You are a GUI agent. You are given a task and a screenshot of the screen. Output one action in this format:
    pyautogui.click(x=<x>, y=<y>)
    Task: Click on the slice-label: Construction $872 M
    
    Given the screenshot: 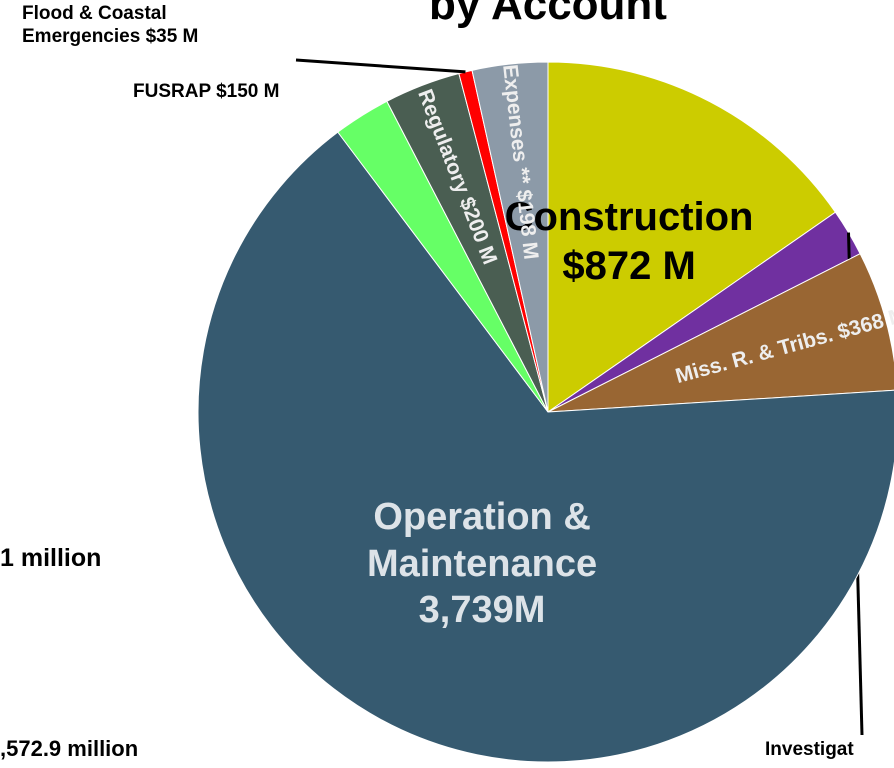 What is the action you would take?
    pyautogui.click(x=629, y=242)
    